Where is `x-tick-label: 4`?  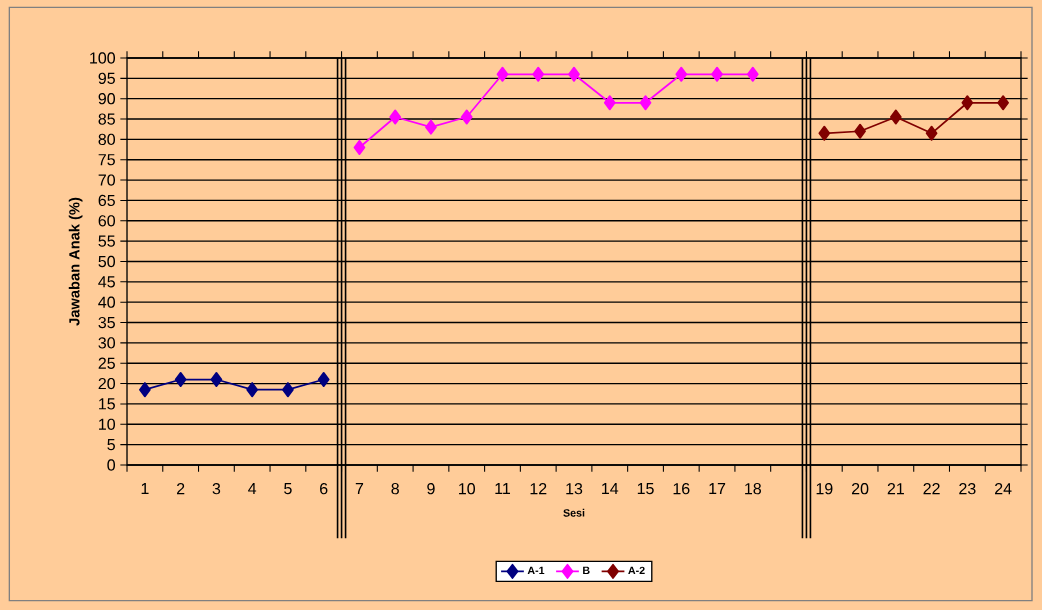 x-tick-label: 4 is located at coordinates (252, 489).